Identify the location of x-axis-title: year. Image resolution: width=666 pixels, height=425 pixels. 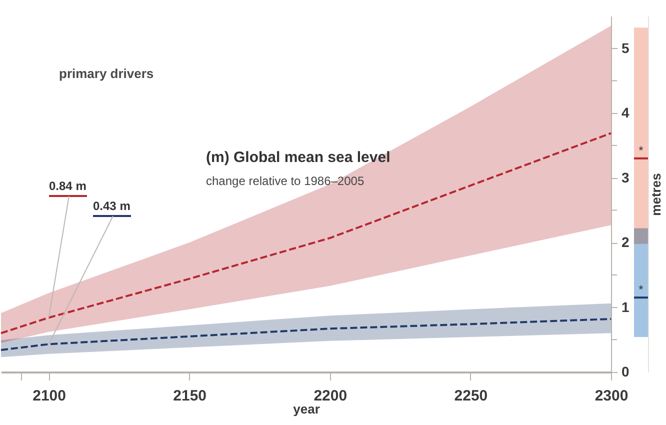
(306, 409).